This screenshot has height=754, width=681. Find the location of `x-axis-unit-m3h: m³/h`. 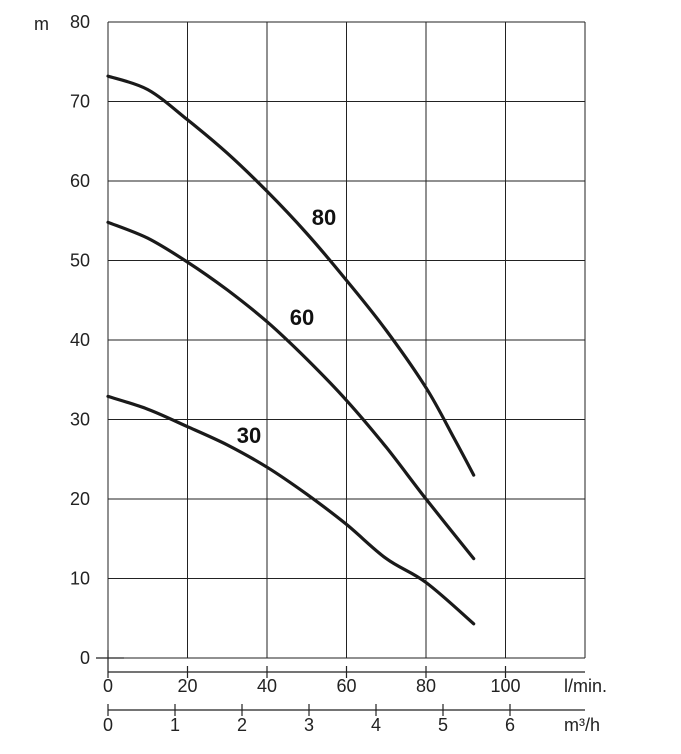

x-axis-unit-m3h: m³/h is located at coordinates (582, 725).